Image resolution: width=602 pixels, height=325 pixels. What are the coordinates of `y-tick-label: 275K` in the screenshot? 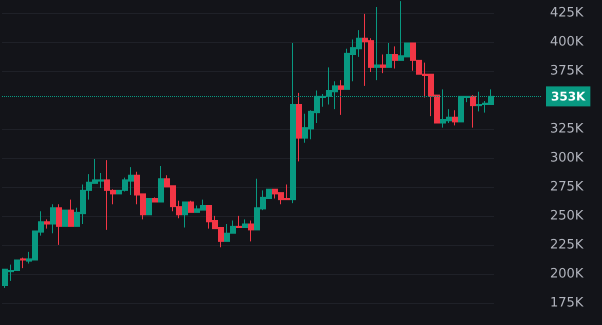 It's located at (567, 186).